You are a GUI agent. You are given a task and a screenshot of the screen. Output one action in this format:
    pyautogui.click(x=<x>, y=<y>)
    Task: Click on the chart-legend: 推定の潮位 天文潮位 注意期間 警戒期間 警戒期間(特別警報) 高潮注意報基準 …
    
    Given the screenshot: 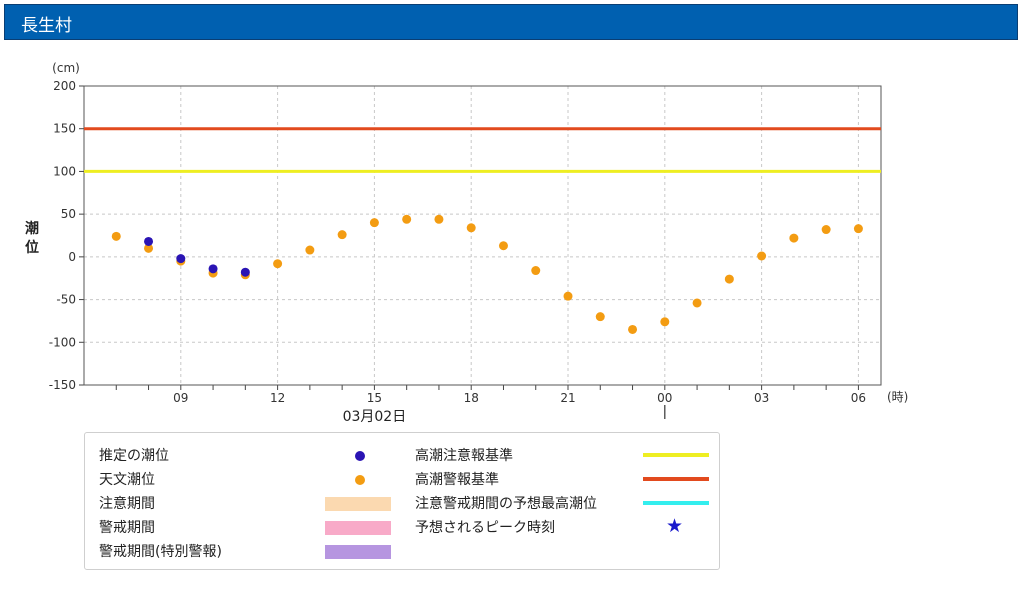 What is the action you would take?
    pyautogui.click(x=402, y=501)
    